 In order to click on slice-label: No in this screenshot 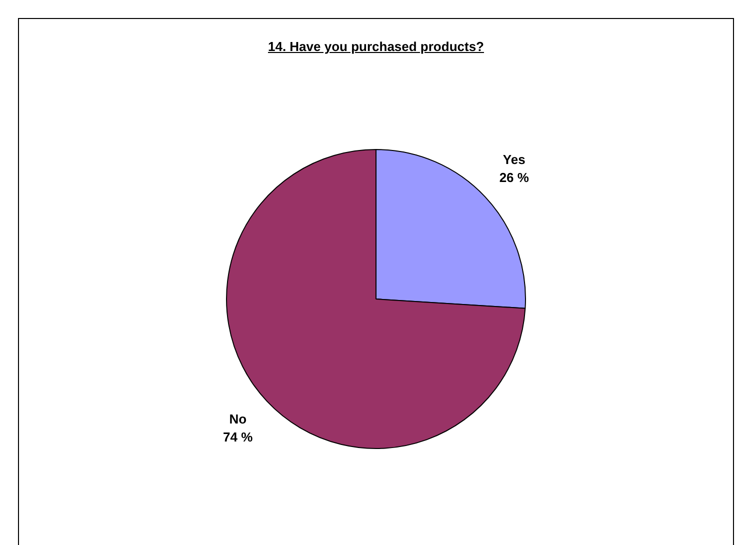, I will do `click(238, 418)`.